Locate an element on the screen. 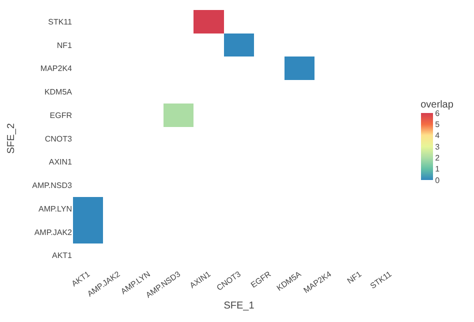 The image size is (474, 322). y-tick-label: KDM5A is located at coordinates (58, 92).